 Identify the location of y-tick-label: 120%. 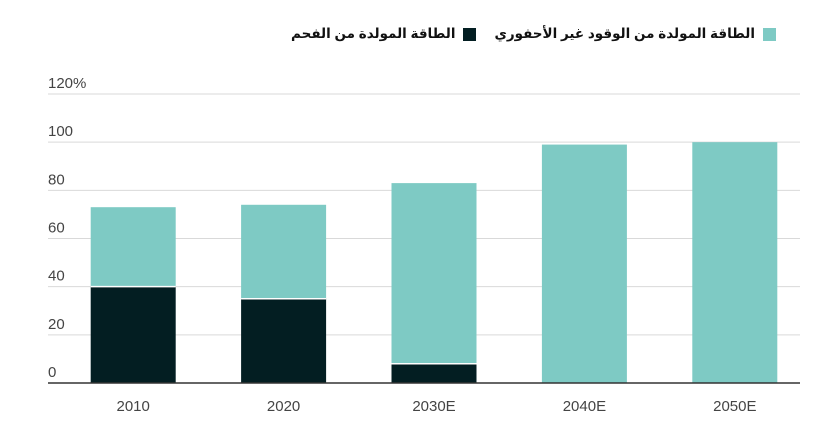
(67, 83).